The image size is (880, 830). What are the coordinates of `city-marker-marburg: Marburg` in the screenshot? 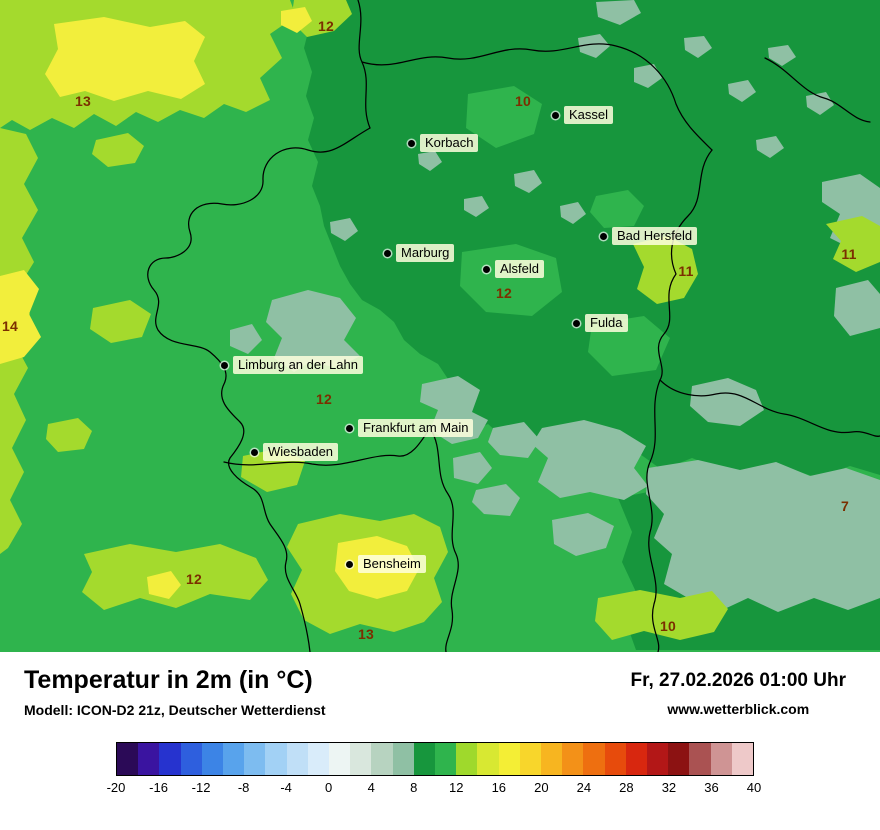 It's located at (419, 253).